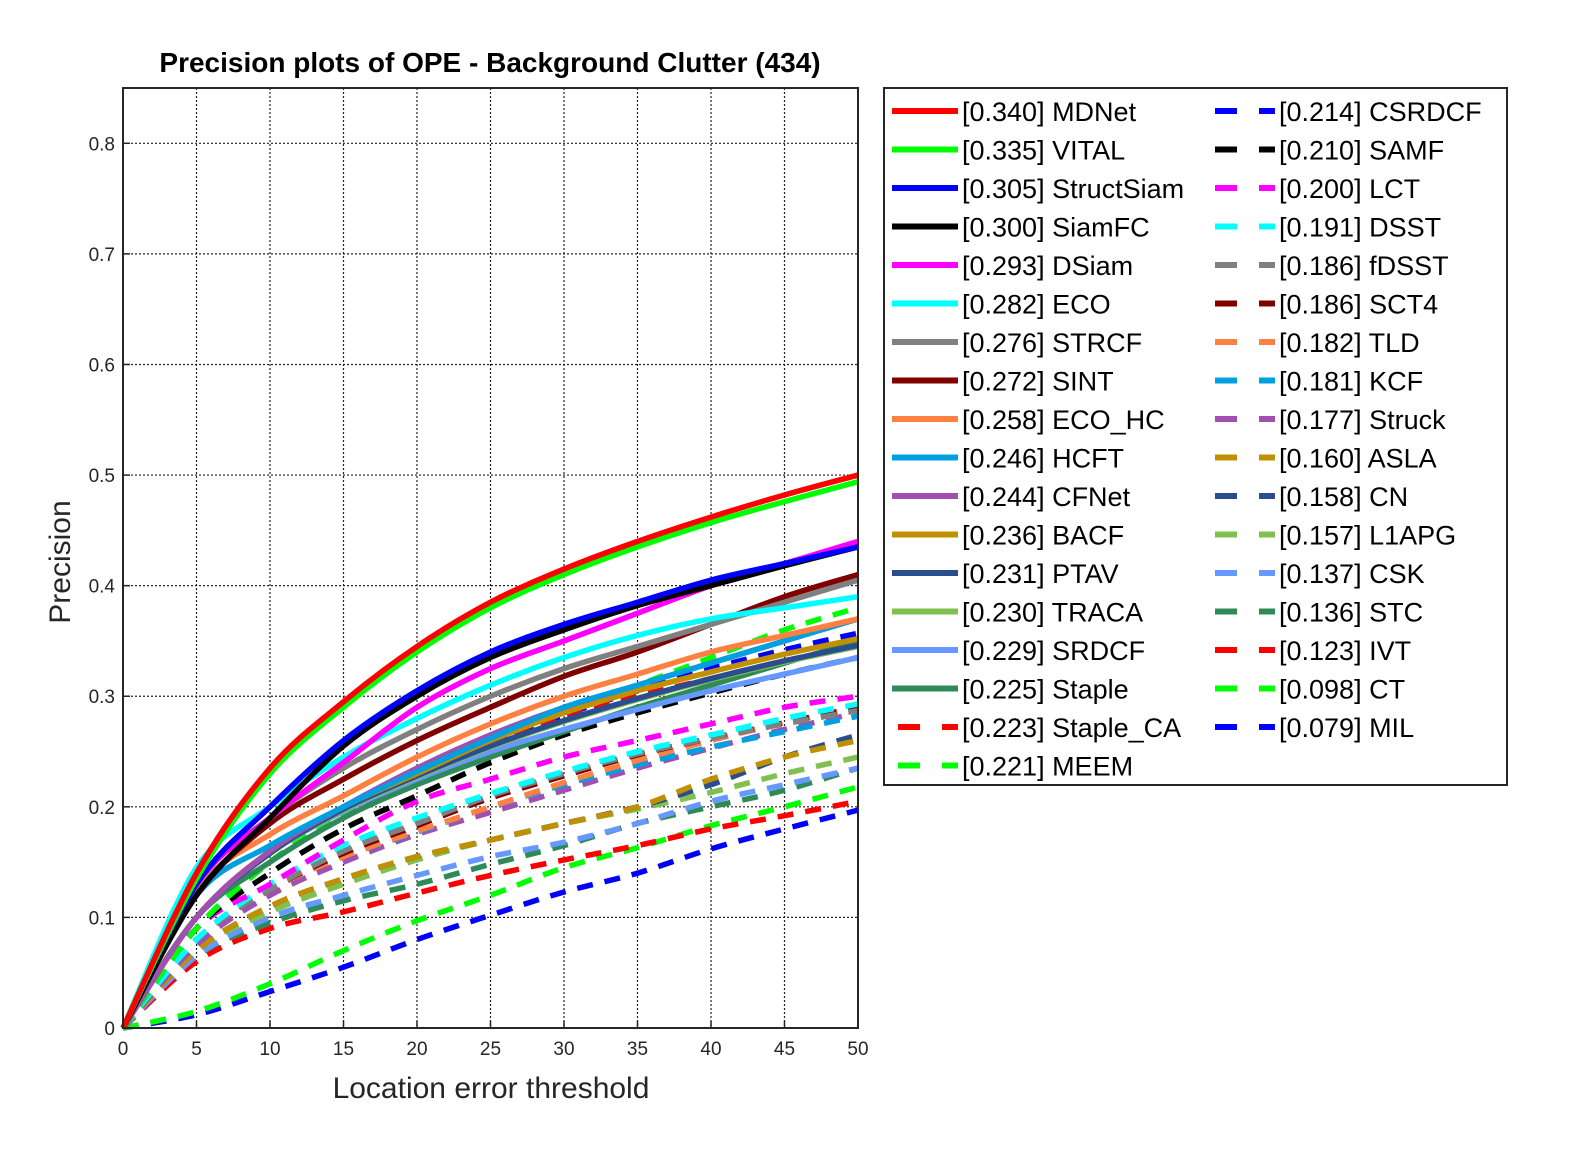 The image size is (1590, 1153). I want to click on y-tick-label: 0.3, so click(102, 697).